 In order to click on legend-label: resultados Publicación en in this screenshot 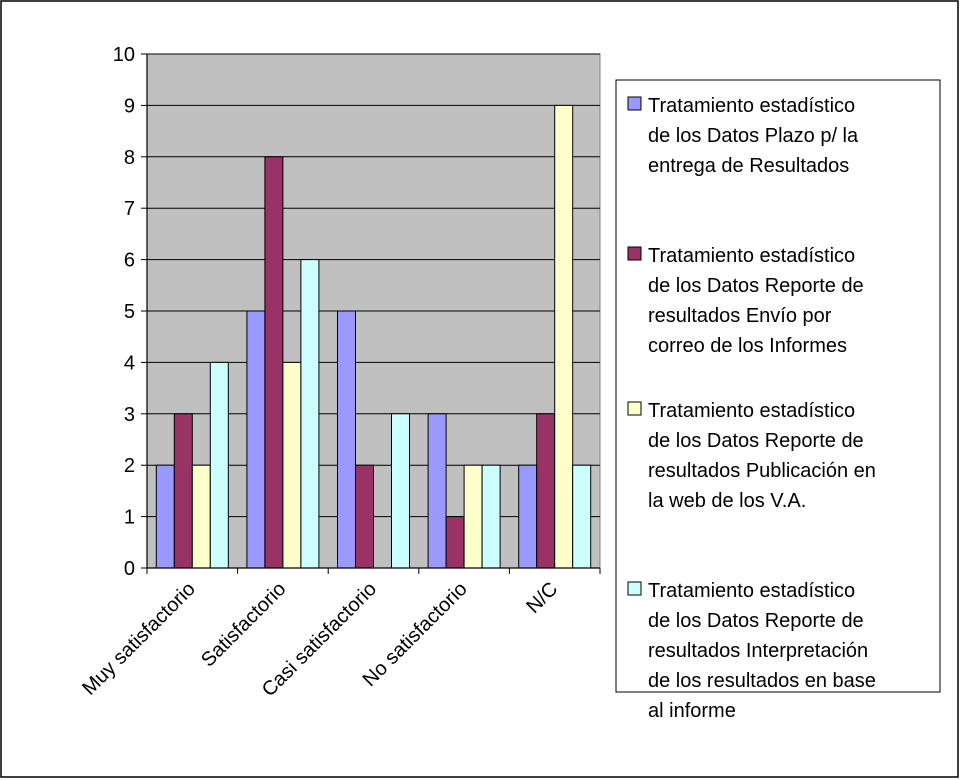, I will do `click(762, 471)`.